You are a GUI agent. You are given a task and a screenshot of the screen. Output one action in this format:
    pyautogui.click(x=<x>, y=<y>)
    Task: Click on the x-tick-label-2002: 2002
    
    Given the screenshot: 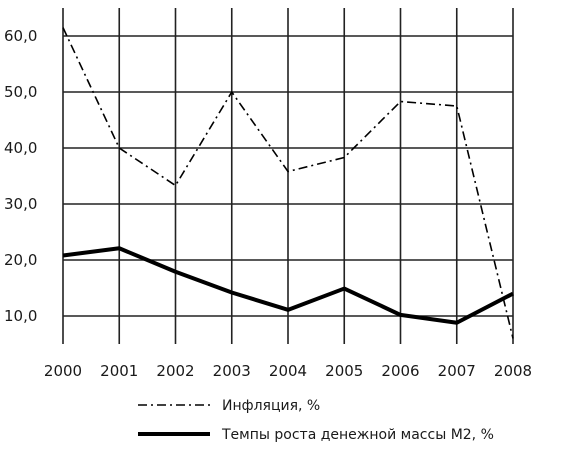 What is the action you would take?
    pyautogui.click(x=175, y=371)
    